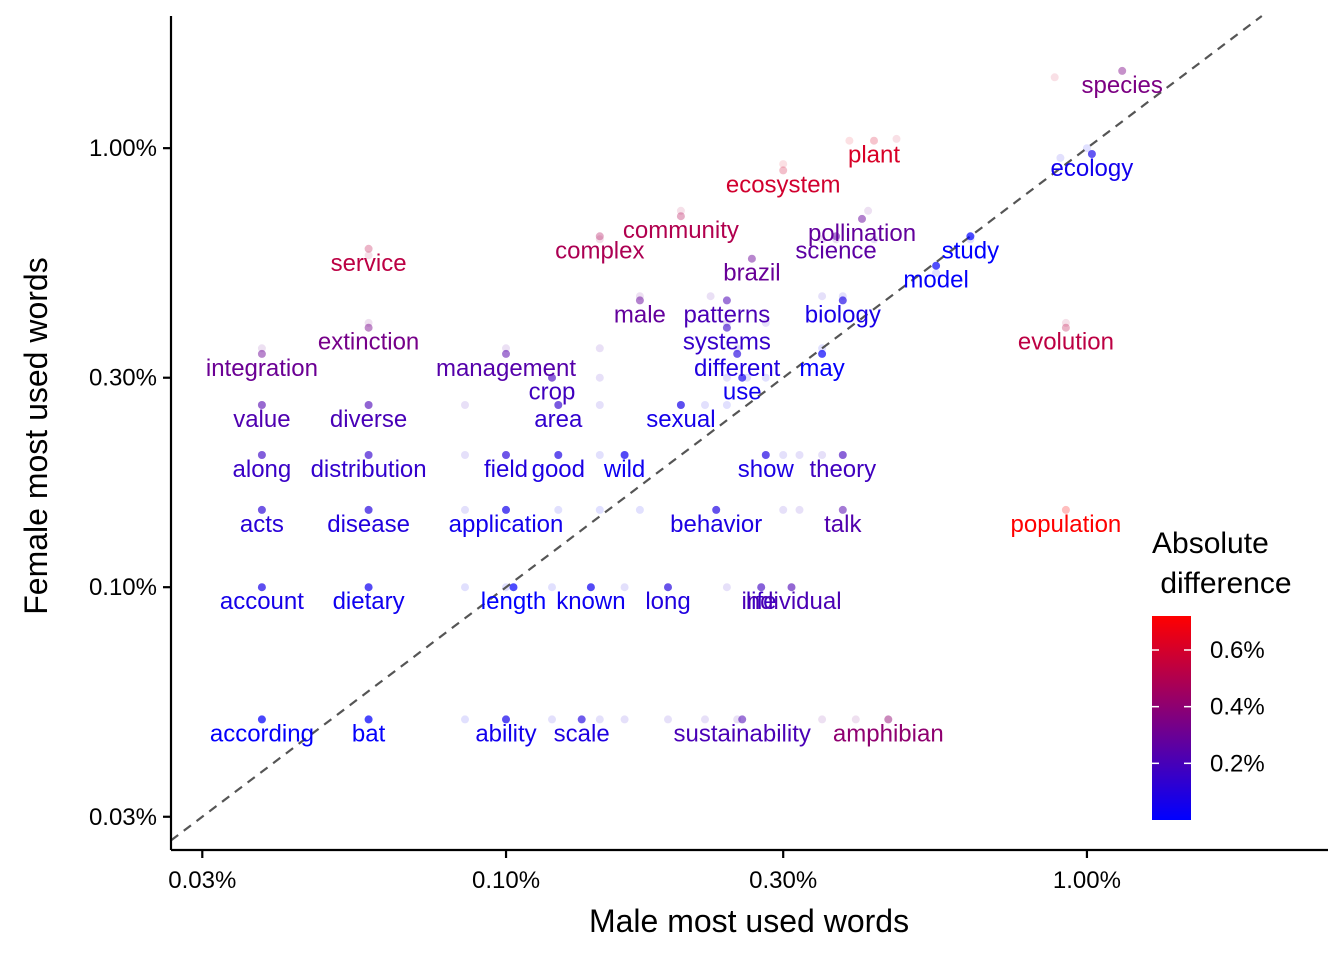 The width and height of the screenshot is (1344, 960). What do you see at coordinates (742, 377) in the screenshot?
I see `word-point-use` at bounding box center [742, 377].